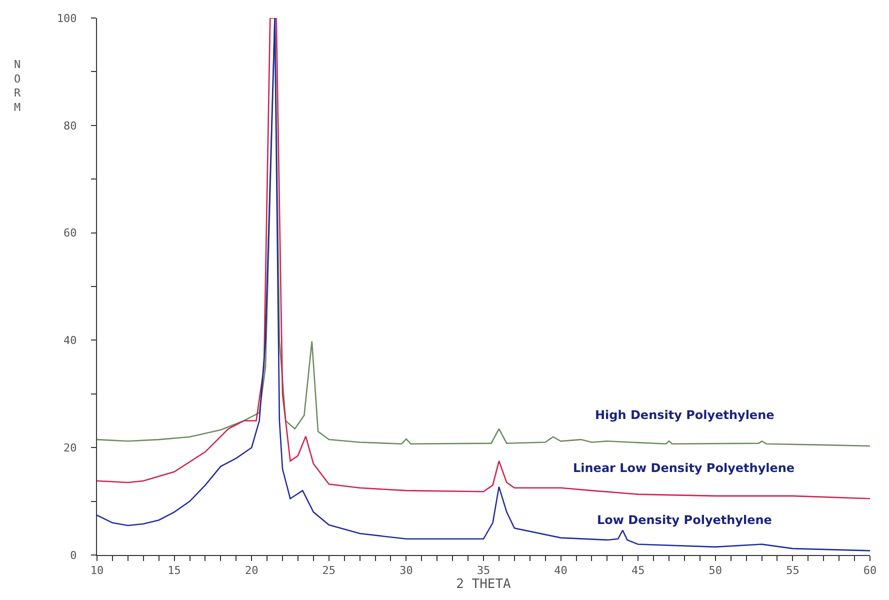 The width and height of the screenshot is (889, 600). Describe the element at coordinates (70, 233) in the screenshot. I see `y-tick-label: 60` at that location.